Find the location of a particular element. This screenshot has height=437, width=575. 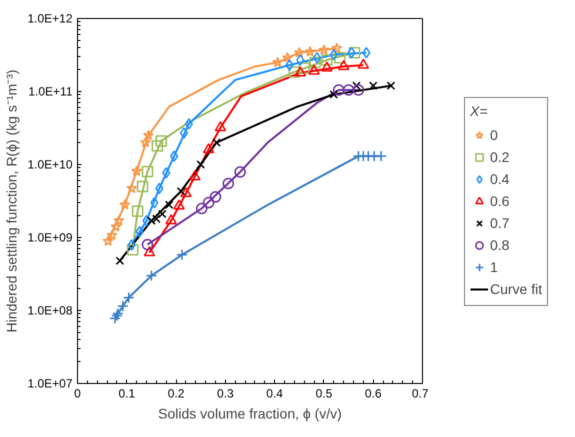

x-tick-label: 0.2 is located at coordinates (176, 393).